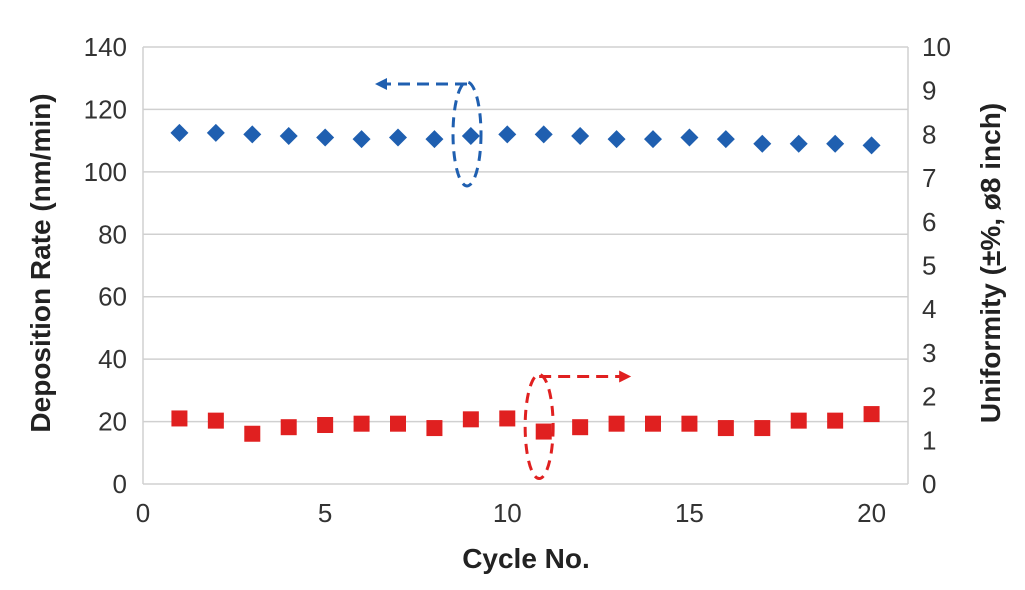 The image size is (1025, 590). Describe the element at coordinates (929, 484) in the screenshot. I see `y-right-tick-label: 0` at that location.